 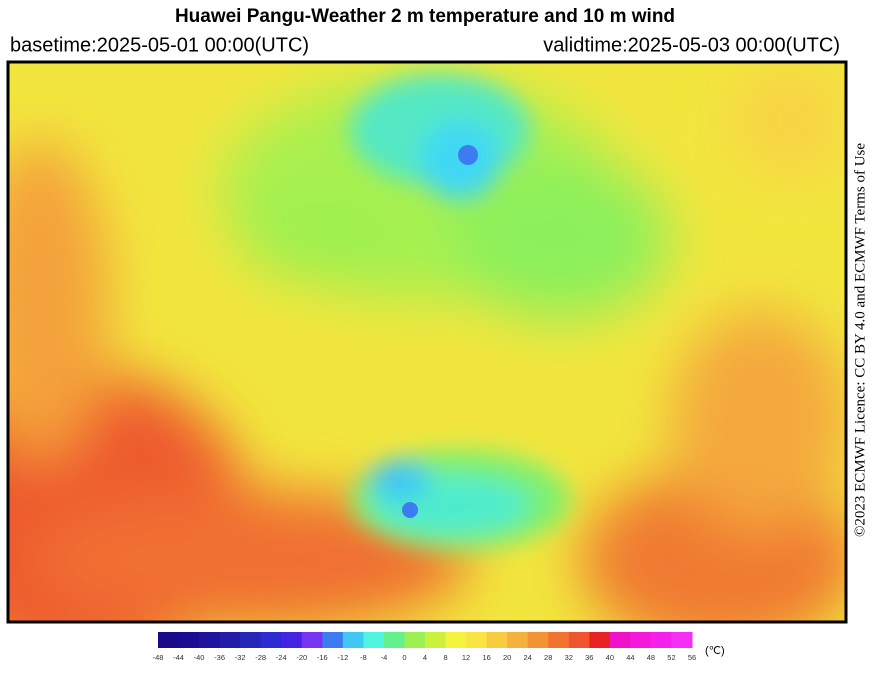 What do you see at coordinates (199, 657) in the screenshot?
I see `colorbar-tick-label: -40` at bounding box center [199, 657].